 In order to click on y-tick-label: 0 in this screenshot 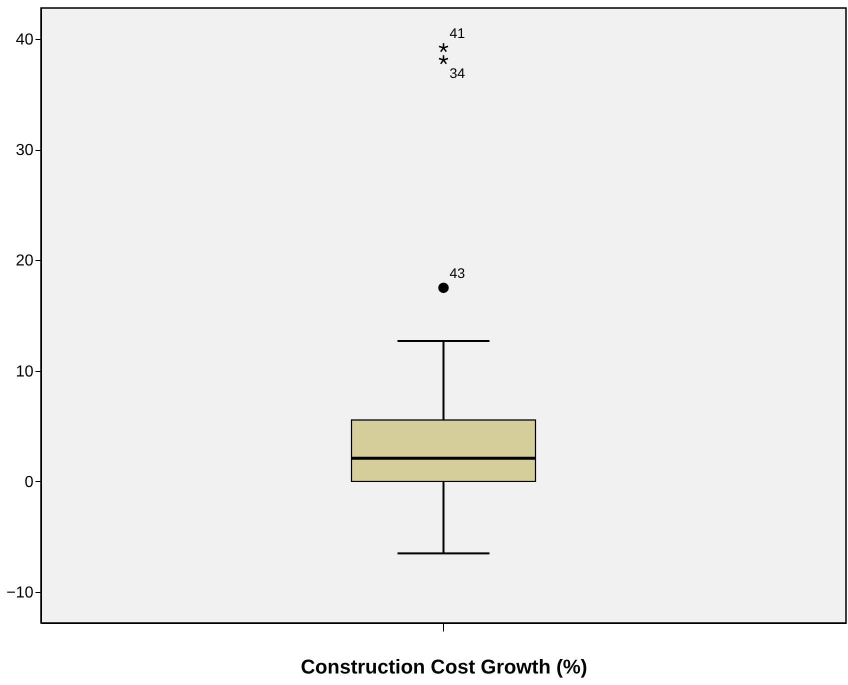, I will do `click(29, 482)`.